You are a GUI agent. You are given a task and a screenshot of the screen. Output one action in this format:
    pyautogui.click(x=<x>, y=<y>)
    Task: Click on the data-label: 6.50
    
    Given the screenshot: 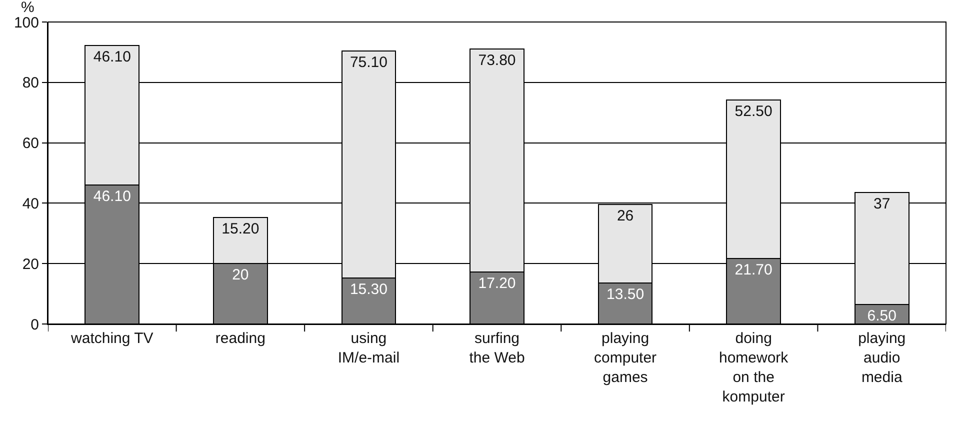 What is the action you would take?
    pyautogui.click(x=881, y=315)
    